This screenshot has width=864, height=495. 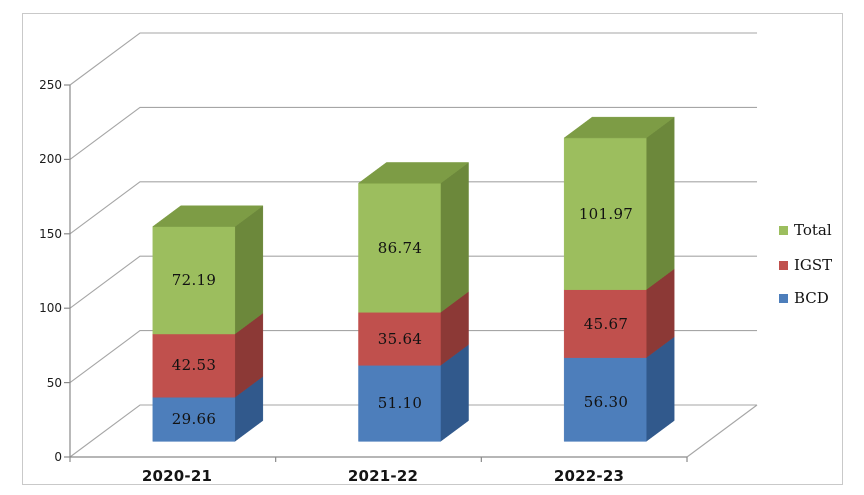 What do you see at coordinates (50, 234) in the screenshot?
I see `y-axis-tick-label: 150` at bounding box center [50, 234].